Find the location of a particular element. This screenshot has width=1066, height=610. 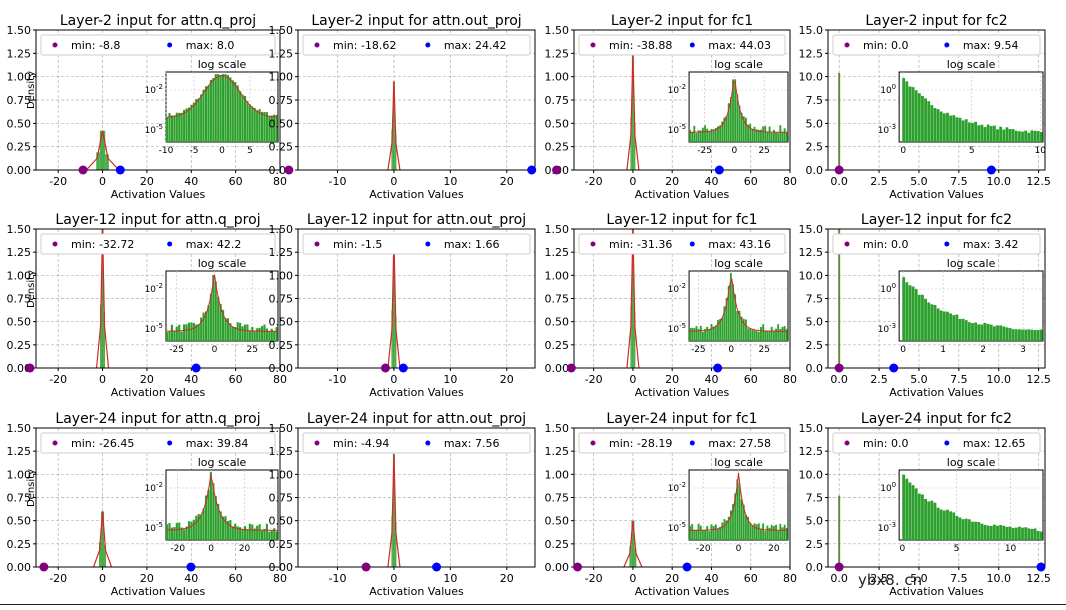

x-tick-label: 20 is located at coordinates (507, 578).